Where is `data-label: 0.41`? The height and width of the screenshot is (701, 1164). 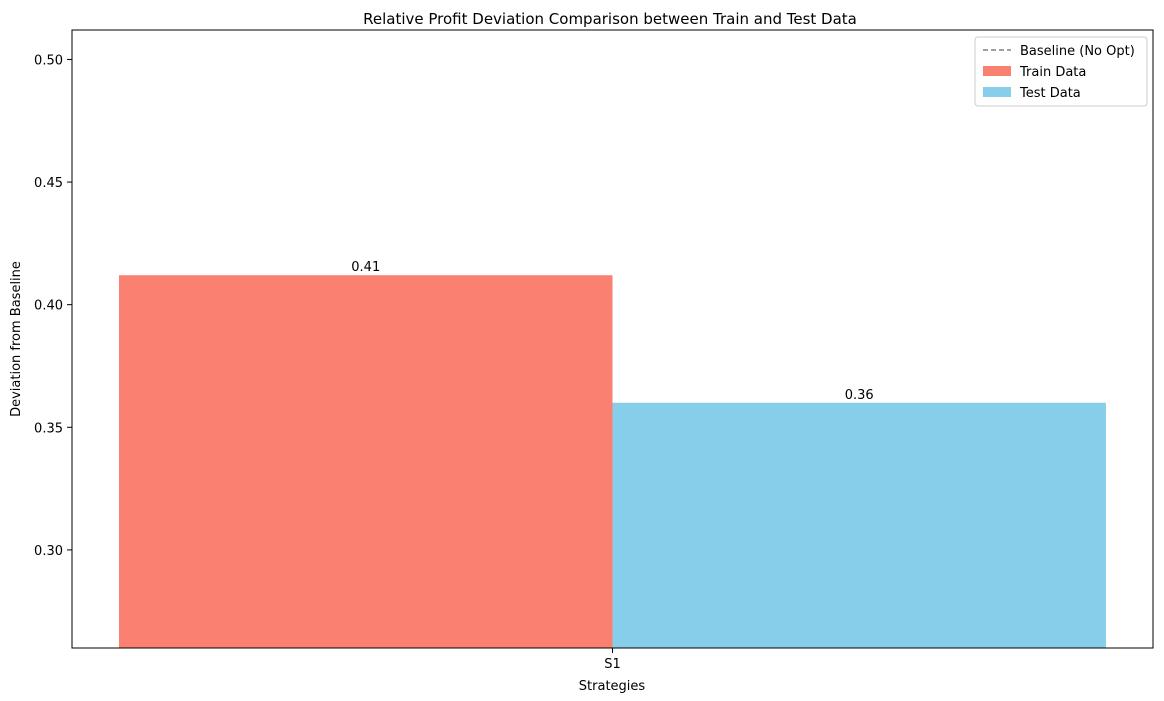 data-label: 0.41 is located at coordinates (365, 267).